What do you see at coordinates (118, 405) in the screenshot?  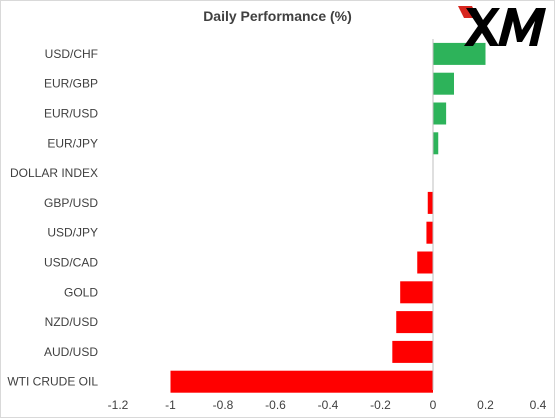 I see `x-tick-label: -1.2` at bounding box center [118, 405].